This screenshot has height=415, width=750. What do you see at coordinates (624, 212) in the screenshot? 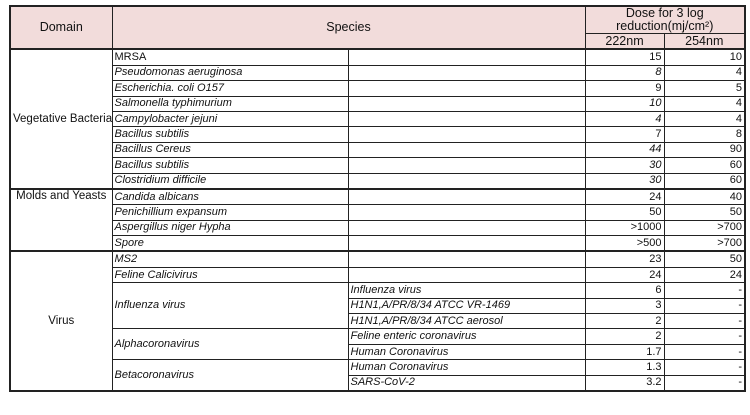
I see `dose-222-cell: 50` at bounding box center [624, 212].